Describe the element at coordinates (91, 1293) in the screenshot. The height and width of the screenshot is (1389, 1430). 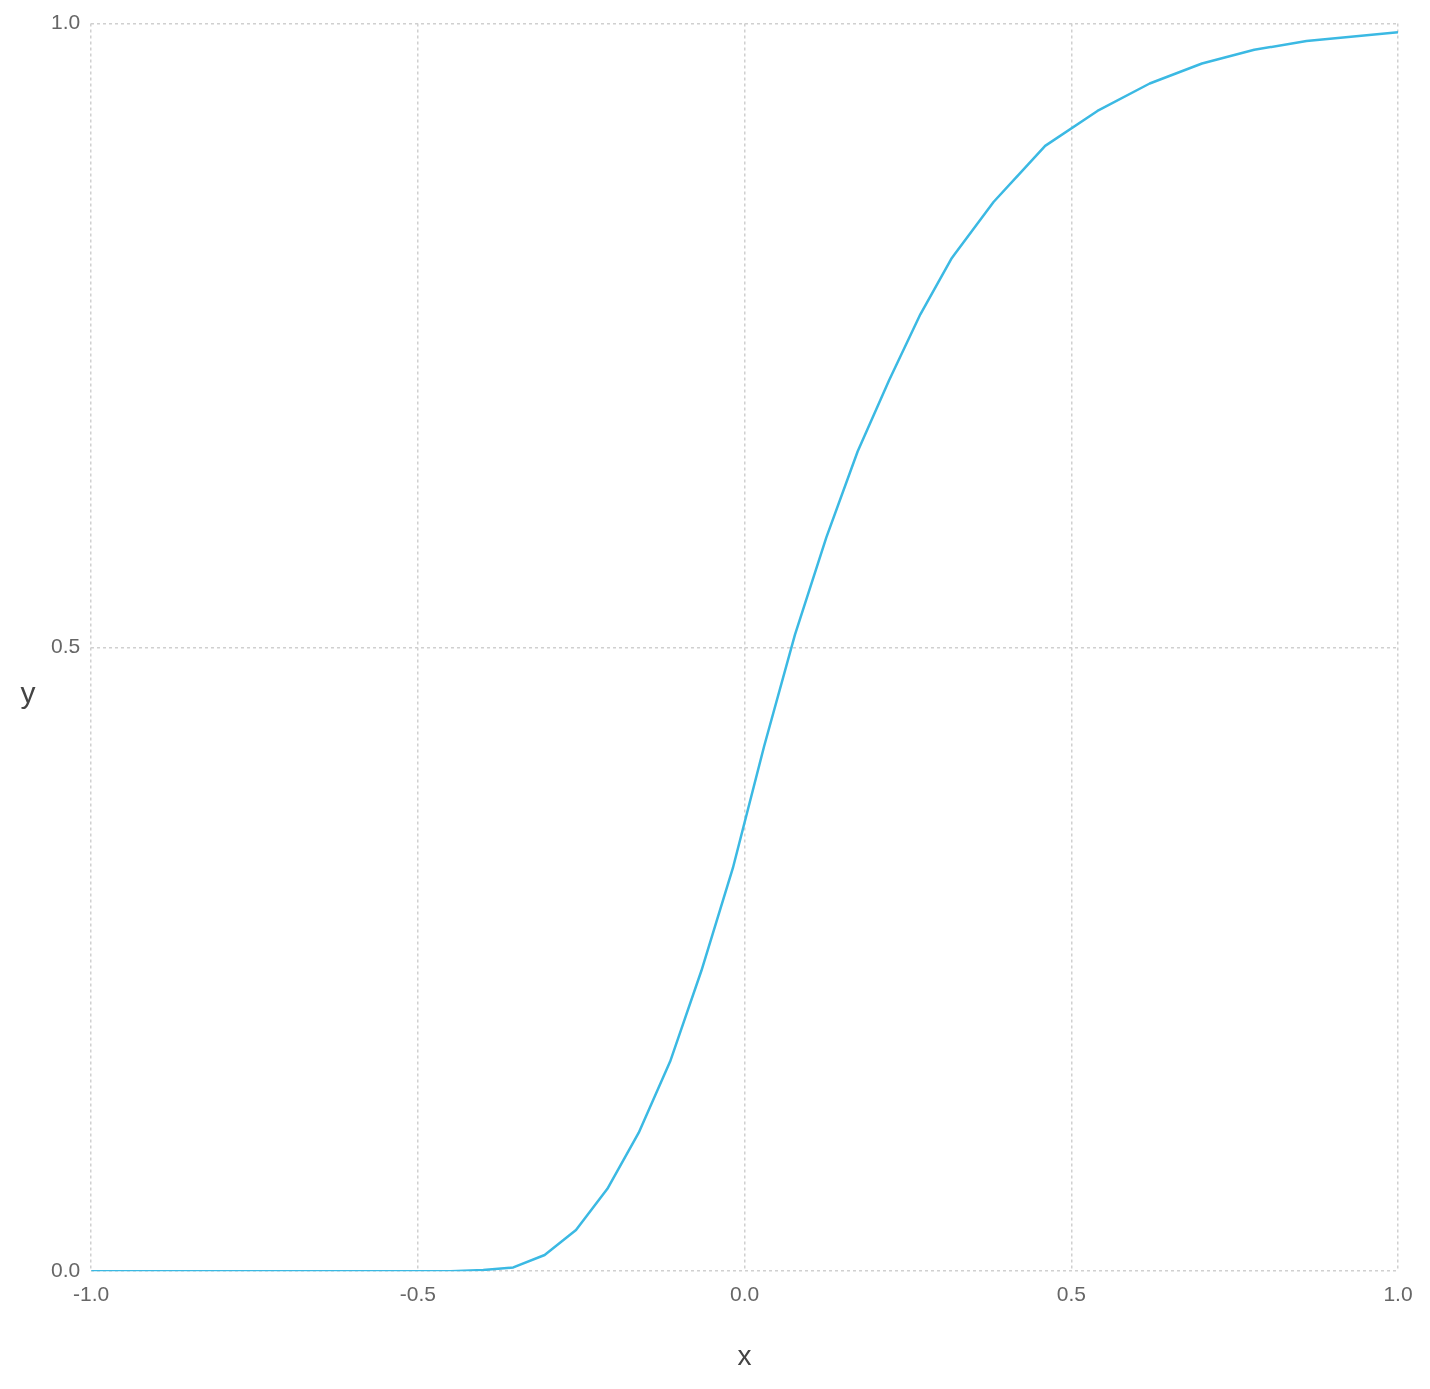
I see `x-tick-label: -1.0` at that location.